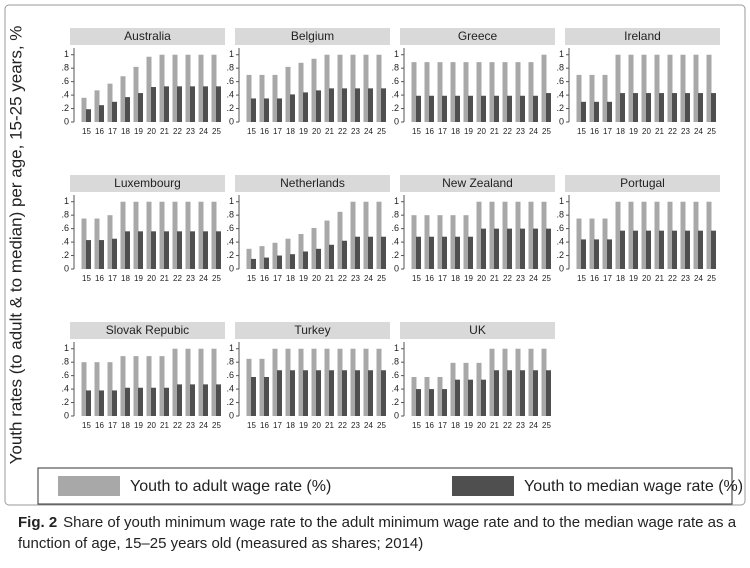  I want to click on panel-title: Greece, so click(478, 36).